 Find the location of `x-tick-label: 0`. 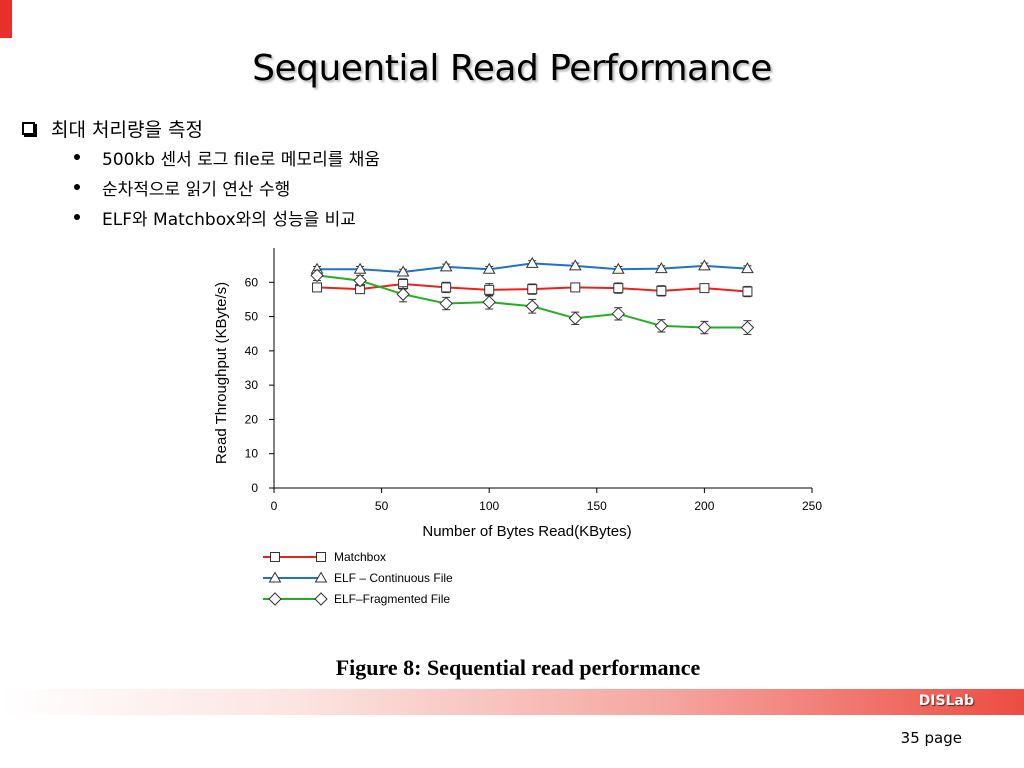

x-tick-label: 0 is located at coordinates (274, 506).